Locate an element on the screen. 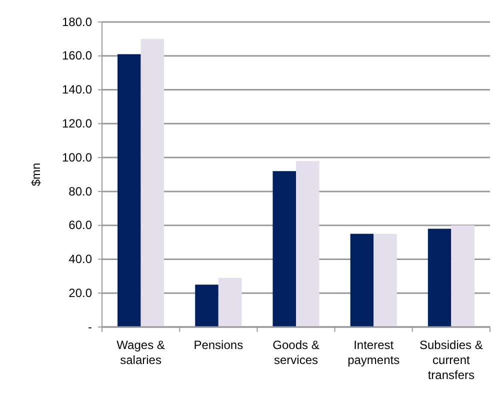 Image resolution: width=494 pixels, height=407 pixels. y-tick-label: 100.0 is located at coordinates (77, 157).